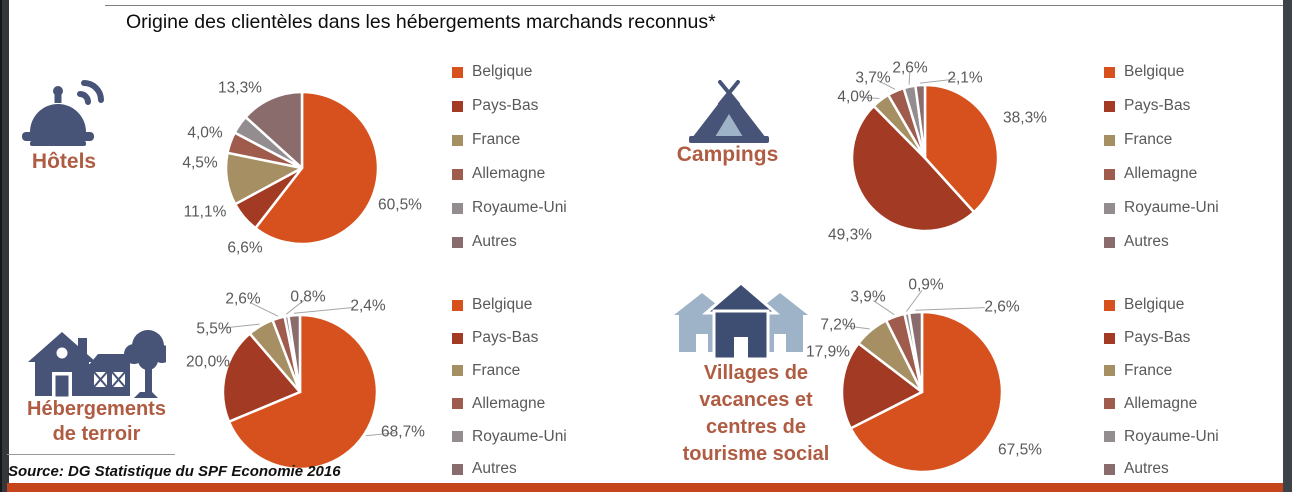 The height and width of the screenshot is (492, 1292). Describe the element at coordinates (828, 352) in the screenshot. I see `pie-value-label: 17,9%` at that location.